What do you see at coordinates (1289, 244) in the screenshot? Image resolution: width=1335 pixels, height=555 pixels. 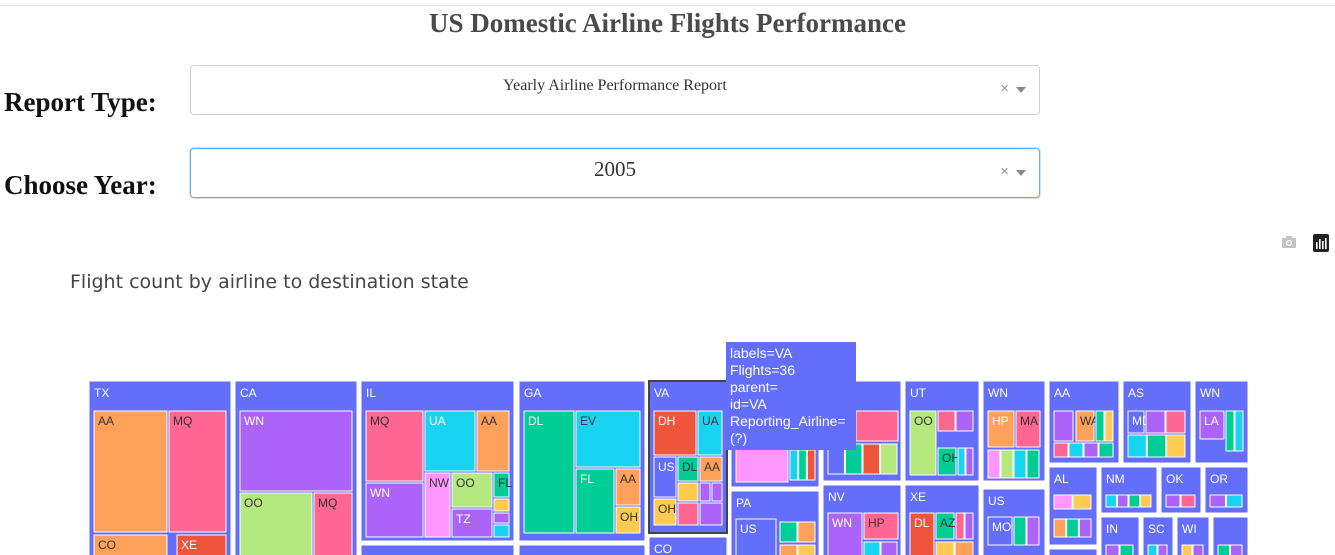 I see `camera-icon` at bounding box center [1289, 244].